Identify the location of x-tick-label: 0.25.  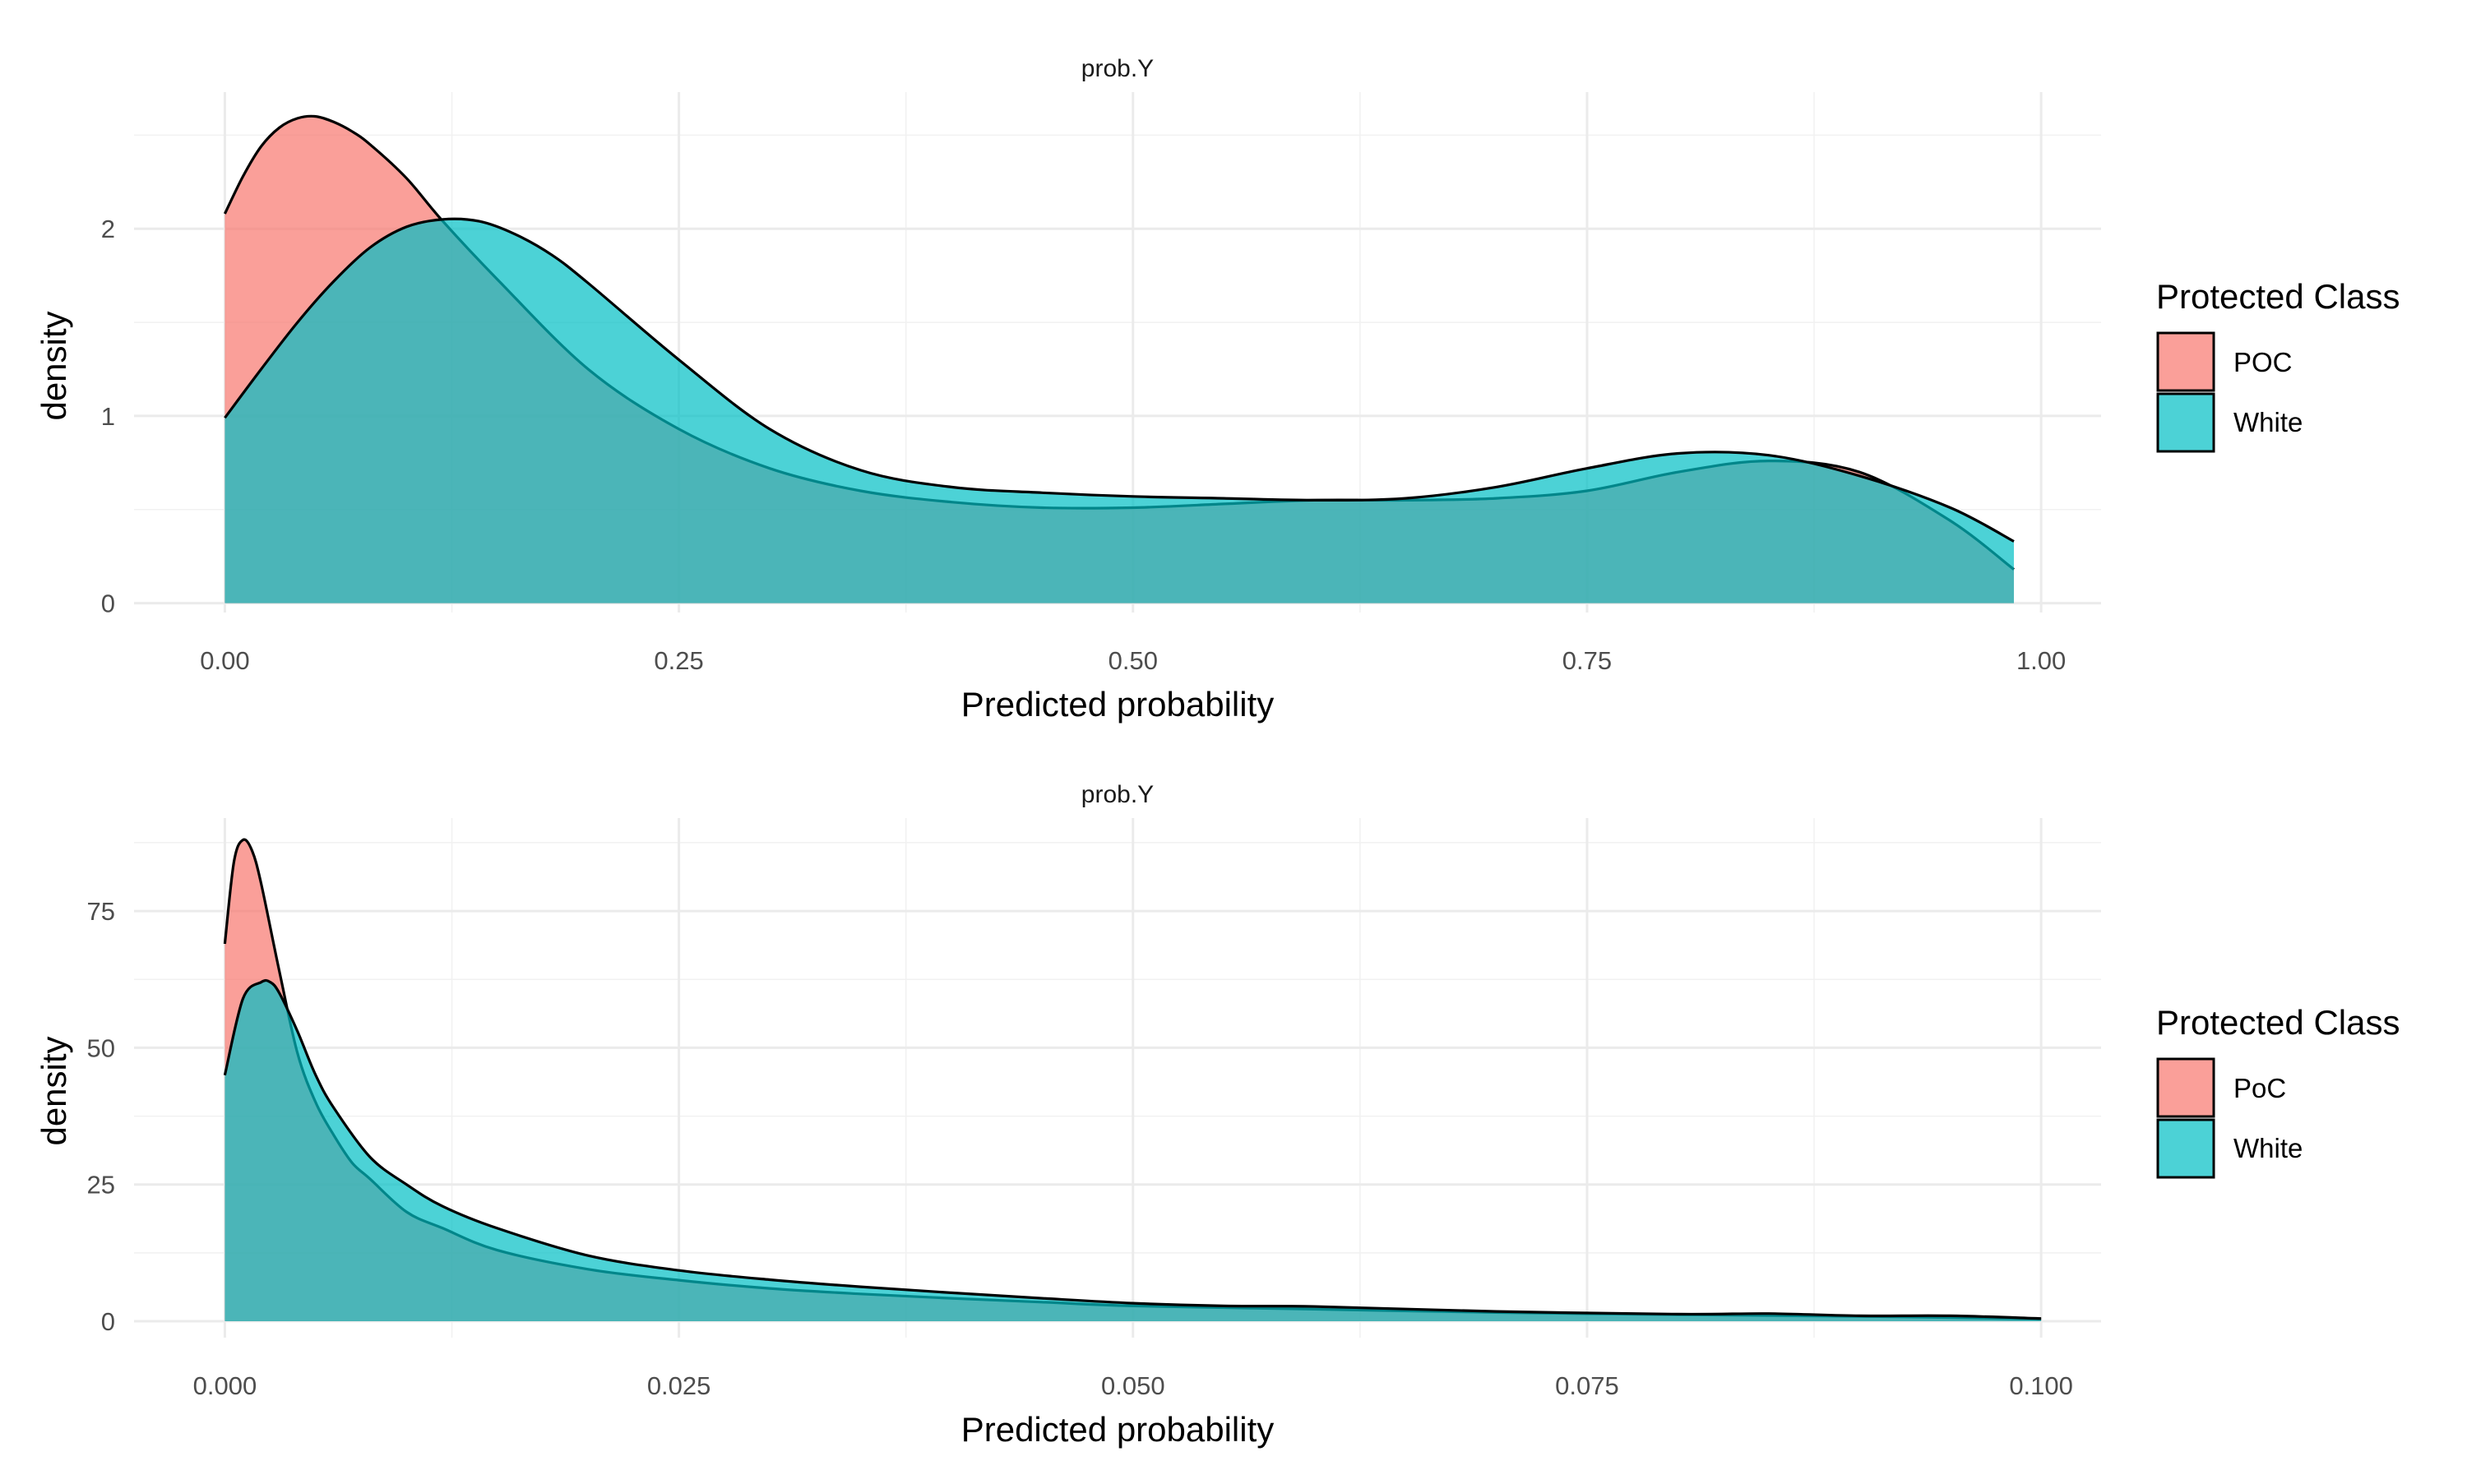
(678, 661).